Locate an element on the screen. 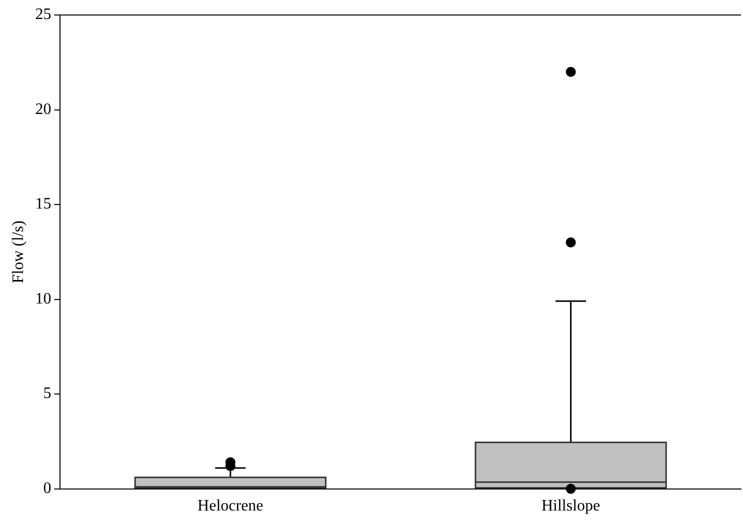  y-tick-label: 0 is located at coordinates (47, 489).